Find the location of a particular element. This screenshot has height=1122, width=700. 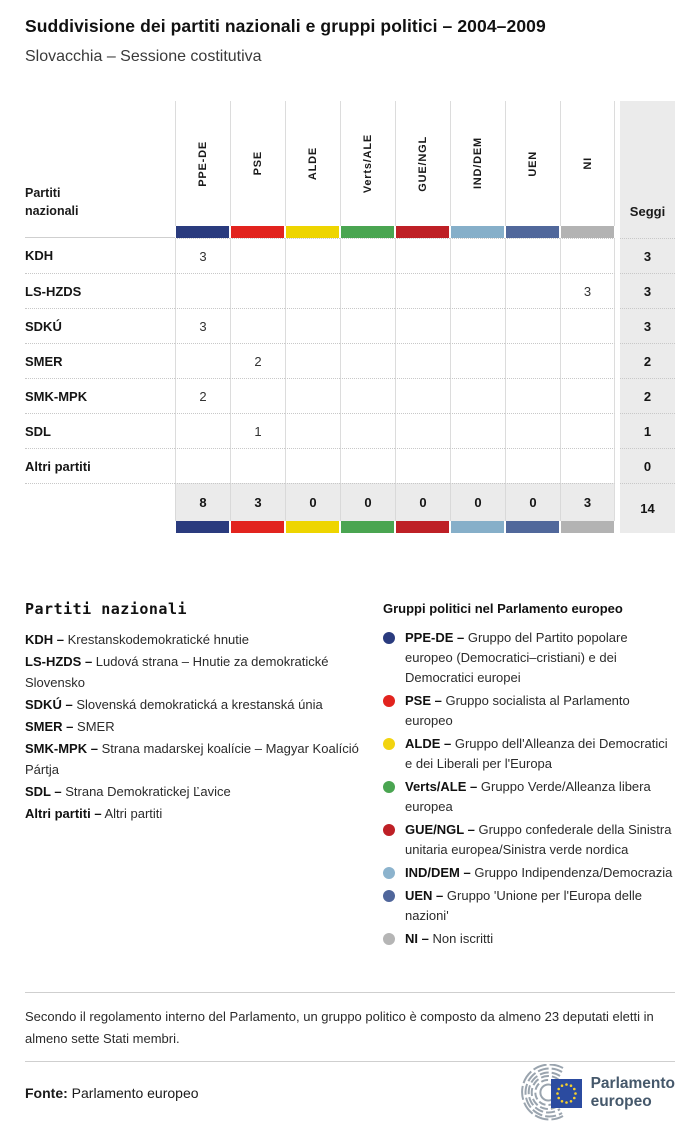

column-header-ALDE: ALDE is located at coordinates (312, 163).